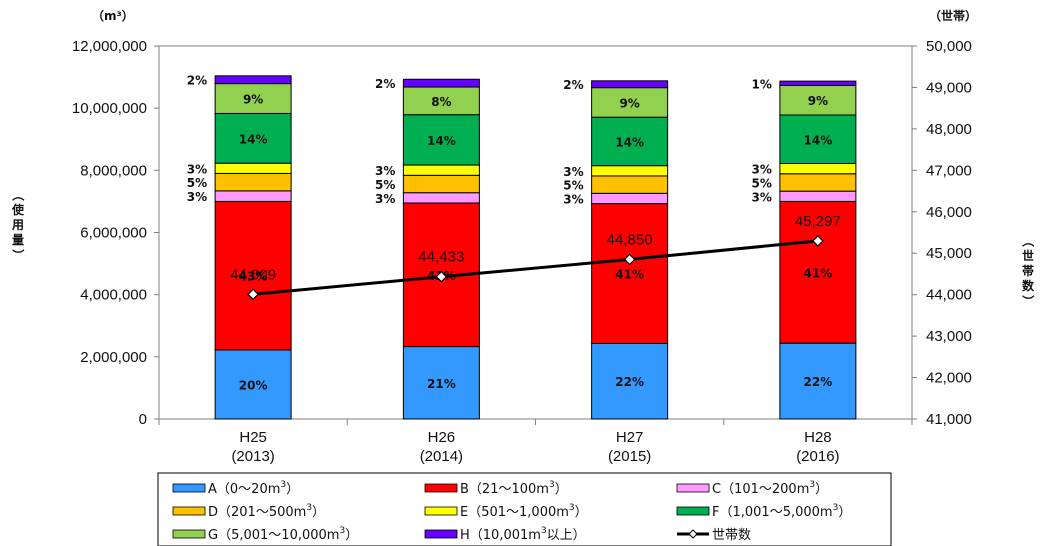 This screenshot has width=1040, height=546. Describe the element at coordinates (949, 129) in the screenshot. I see `right-tick-label: 48,000` at that location.